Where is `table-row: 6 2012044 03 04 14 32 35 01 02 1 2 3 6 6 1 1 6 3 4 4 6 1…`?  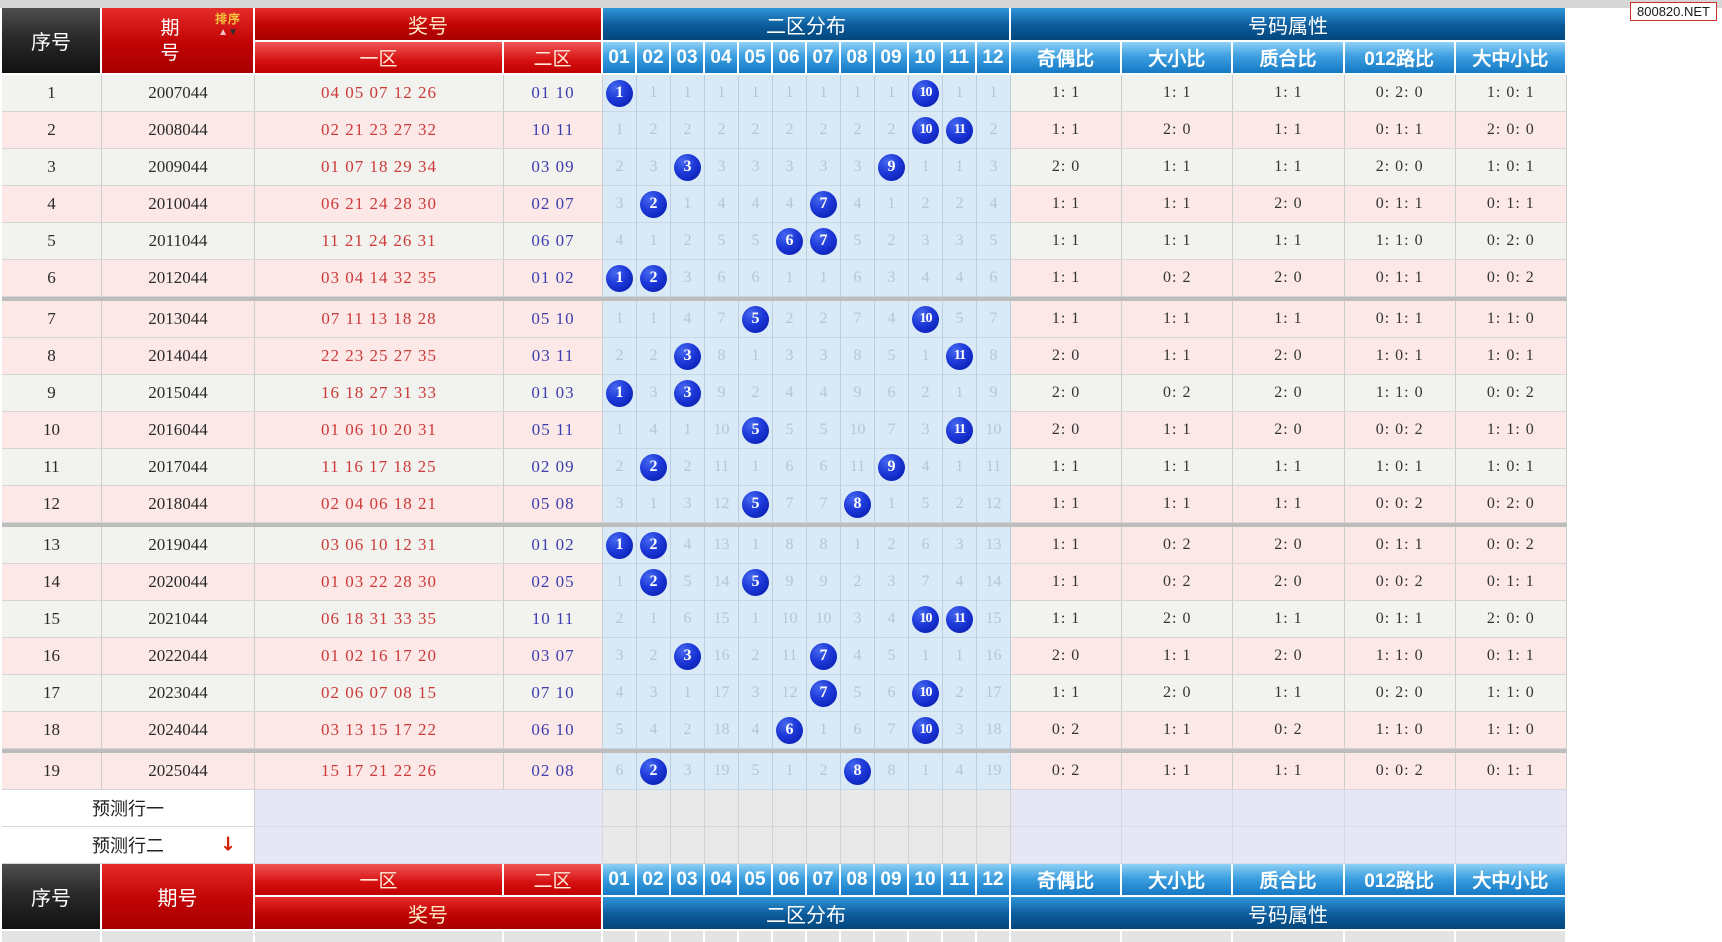
table-row: 6 2012044 03 04 14 32 35 01 02 1 2 3 6 6 1 1 6 3 4 4 6 1… is located at coordinates (784, 278).